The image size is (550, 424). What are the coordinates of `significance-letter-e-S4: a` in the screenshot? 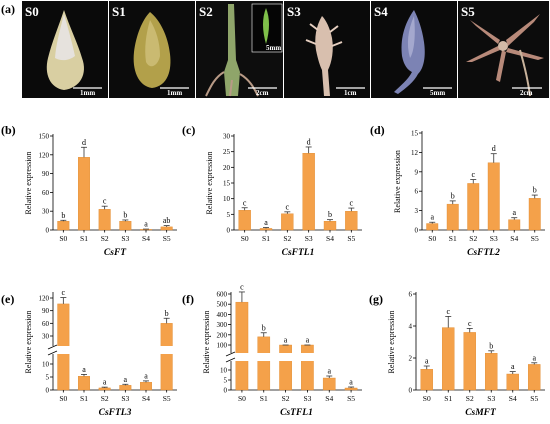 It's located at (146, 375).